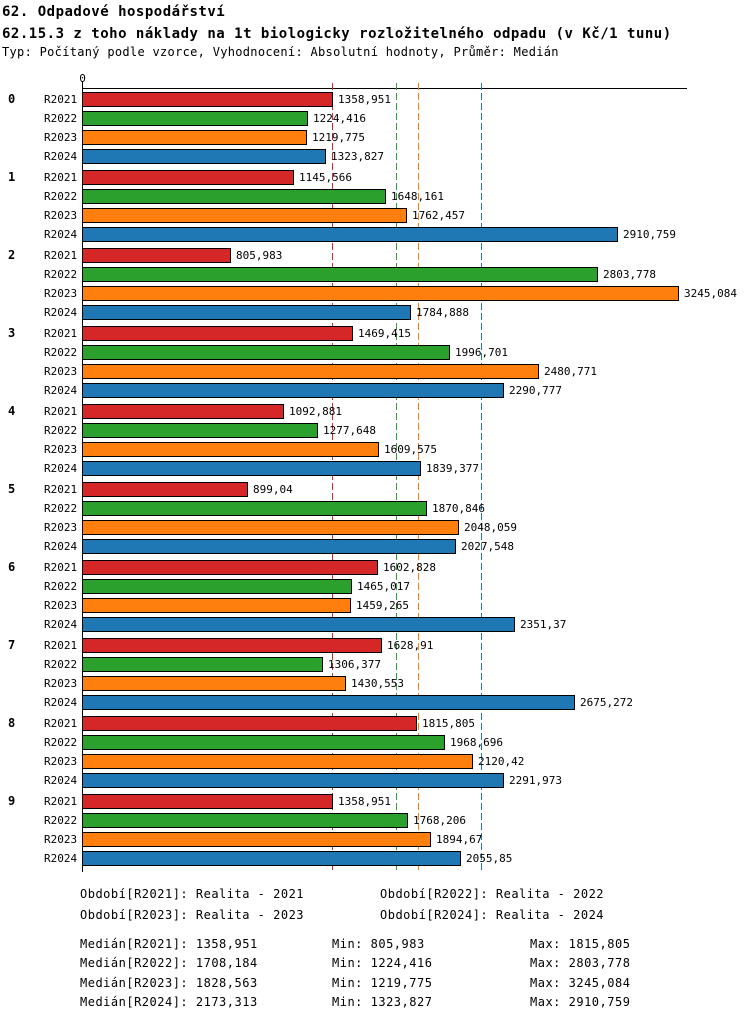 This screenshot has height=1022, width=750. I want to click on group-label: 7, so click(12, 645).